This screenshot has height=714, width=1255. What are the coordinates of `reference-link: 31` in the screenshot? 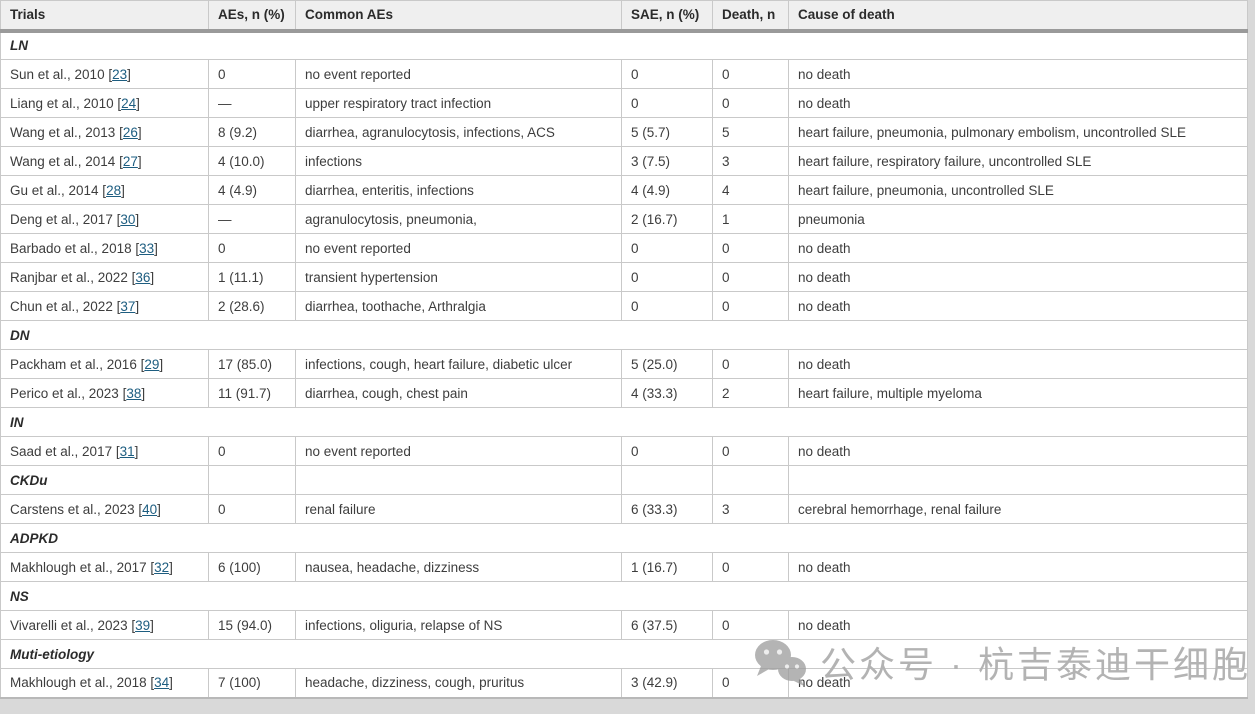 It's located at (127, 451).